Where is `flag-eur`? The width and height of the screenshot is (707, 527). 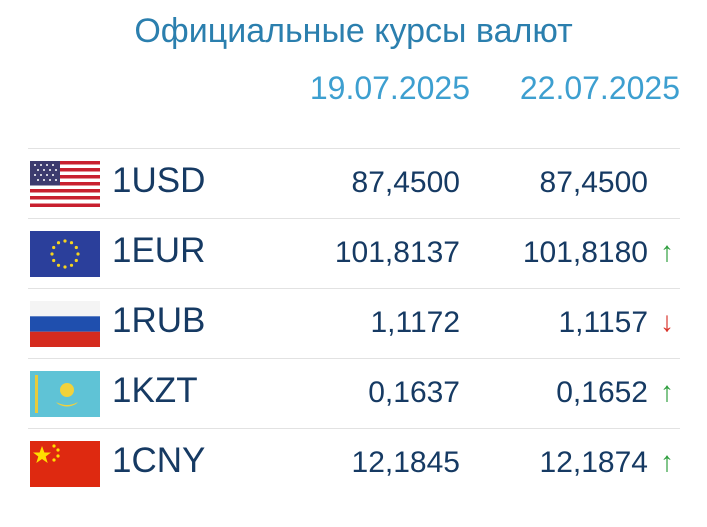
flag-eur is located at coordinates (65, 254).